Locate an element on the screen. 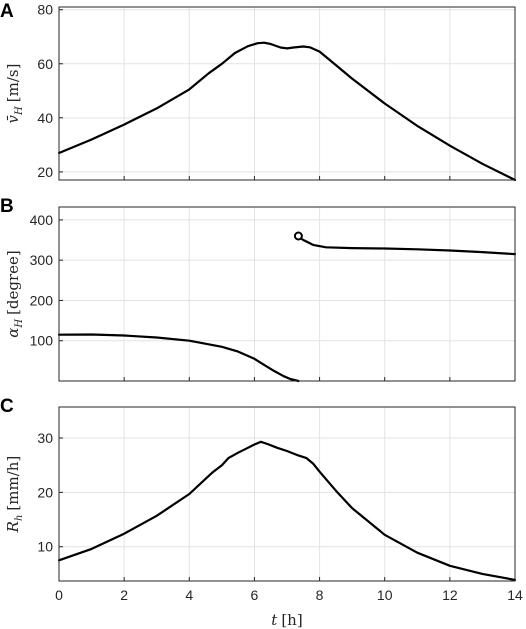 This screenshot has height=629, width=526. panel-c-y-tick-label: 30 is located at coordinates (45, 438).